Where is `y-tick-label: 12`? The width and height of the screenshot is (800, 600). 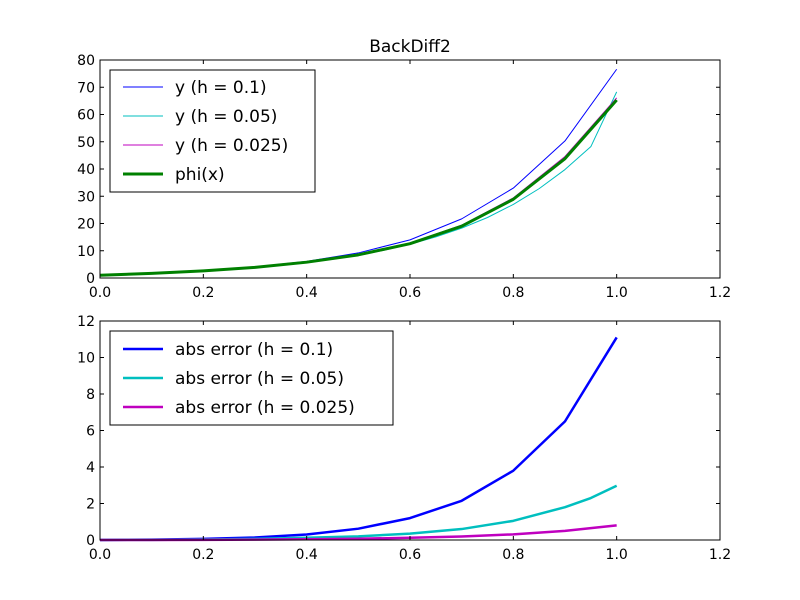 y-tick-label: 12 is located at coordinates (86, 322).